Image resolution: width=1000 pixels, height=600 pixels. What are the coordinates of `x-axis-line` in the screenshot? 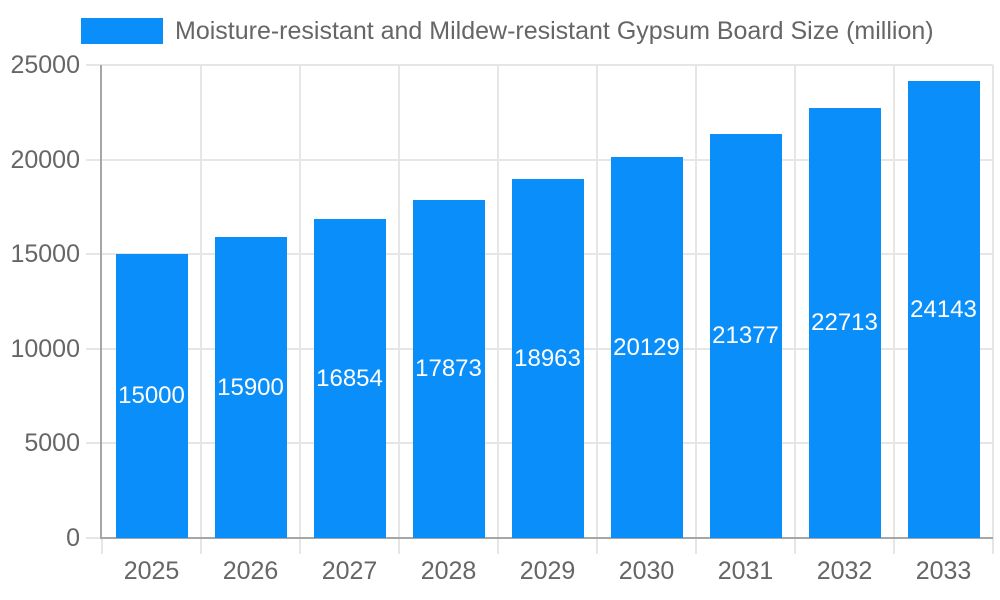 It's located at (546, 538).